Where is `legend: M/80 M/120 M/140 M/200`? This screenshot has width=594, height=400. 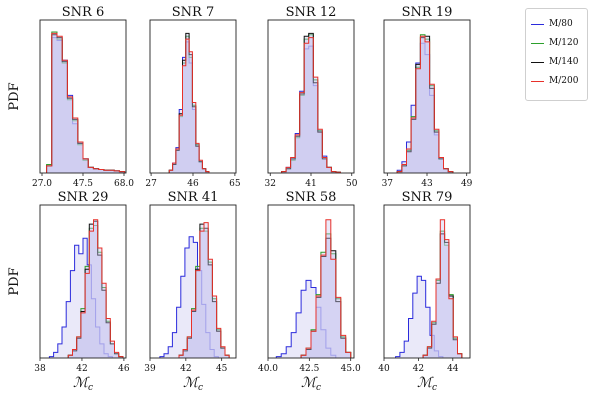
legend: M/80 M/120 M/140 M/200 is located at coordinates (556, 54).